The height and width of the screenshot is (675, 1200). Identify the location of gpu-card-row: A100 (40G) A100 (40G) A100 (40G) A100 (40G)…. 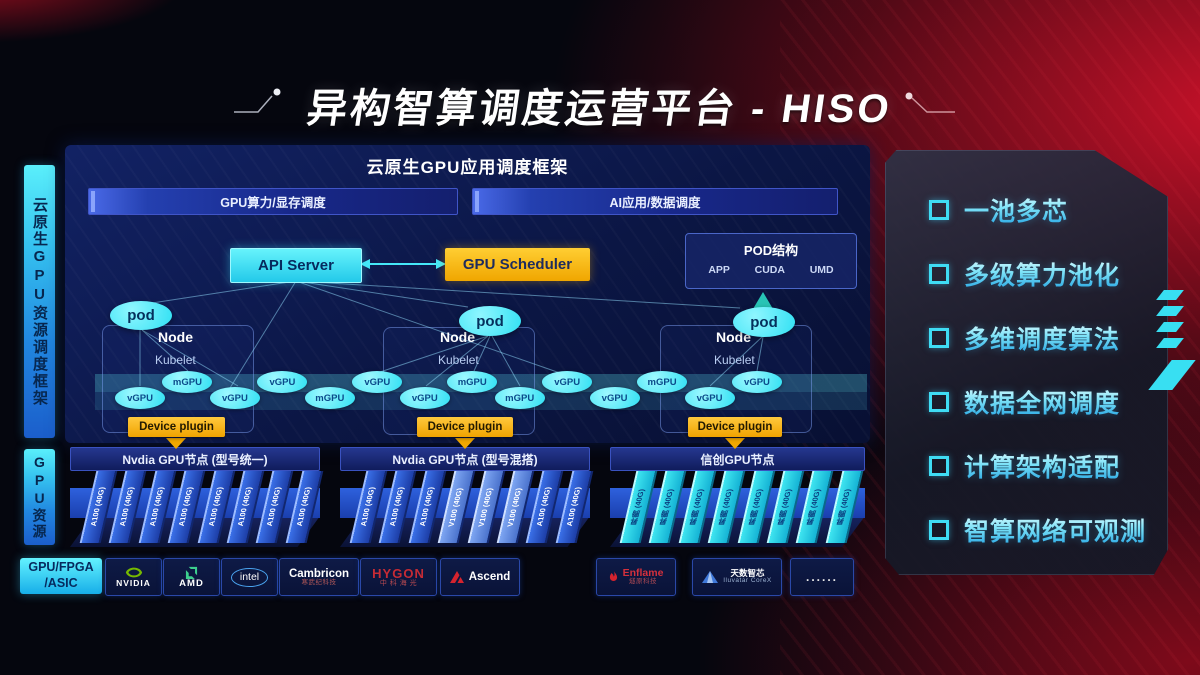
(201, 508).